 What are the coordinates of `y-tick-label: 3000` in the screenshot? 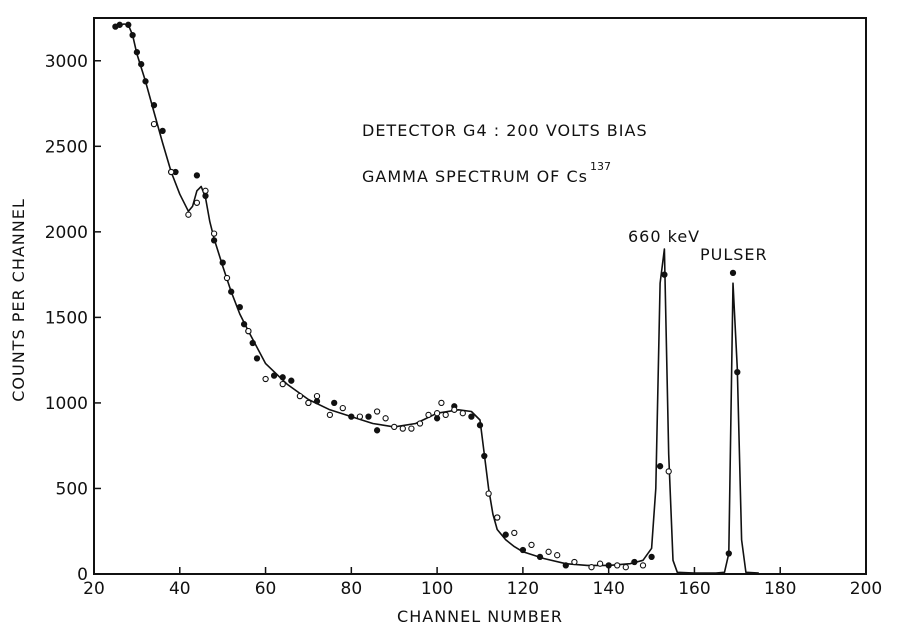 It's located at (66, 62).